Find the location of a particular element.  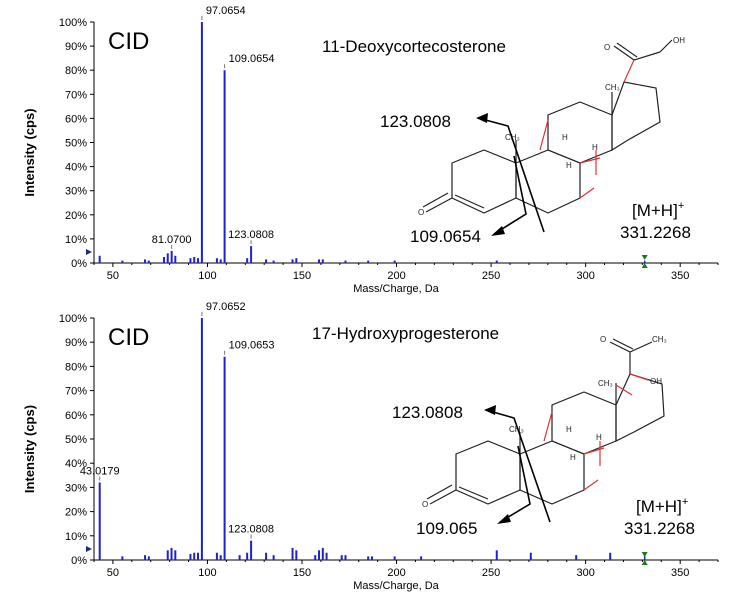

panel-2-structure-atoms: O O CH₃ OH CH₃ CH₃ H H H is located at coordinates (544, 422).